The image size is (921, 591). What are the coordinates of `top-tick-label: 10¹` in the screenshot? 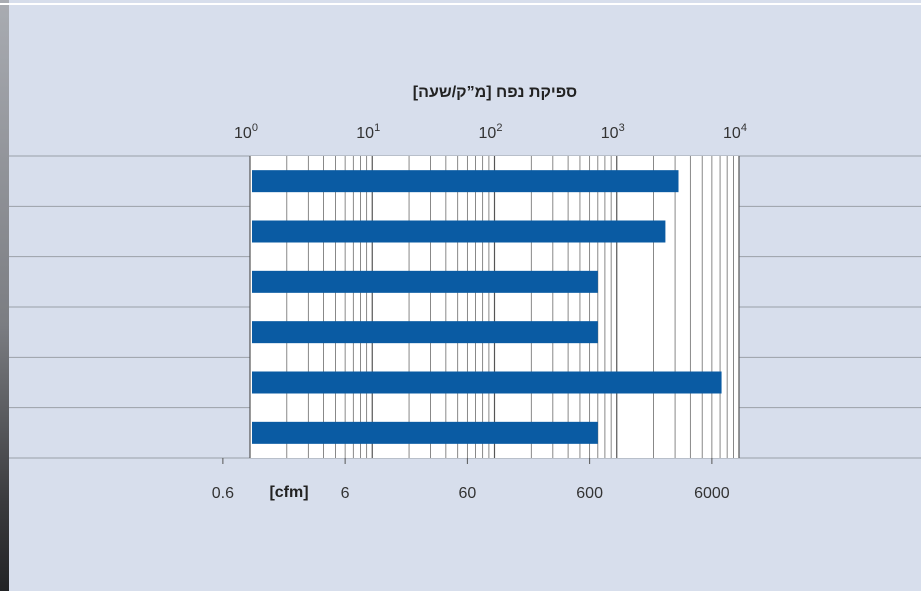 It's located at (368, 132).